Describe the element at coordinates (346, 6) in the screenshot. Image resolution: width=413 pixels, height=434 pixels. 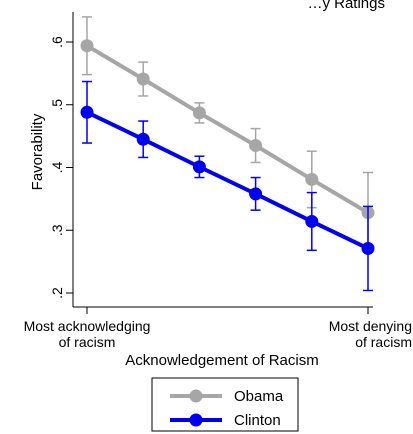
I see `chart-title: …y Ratings` at that location.